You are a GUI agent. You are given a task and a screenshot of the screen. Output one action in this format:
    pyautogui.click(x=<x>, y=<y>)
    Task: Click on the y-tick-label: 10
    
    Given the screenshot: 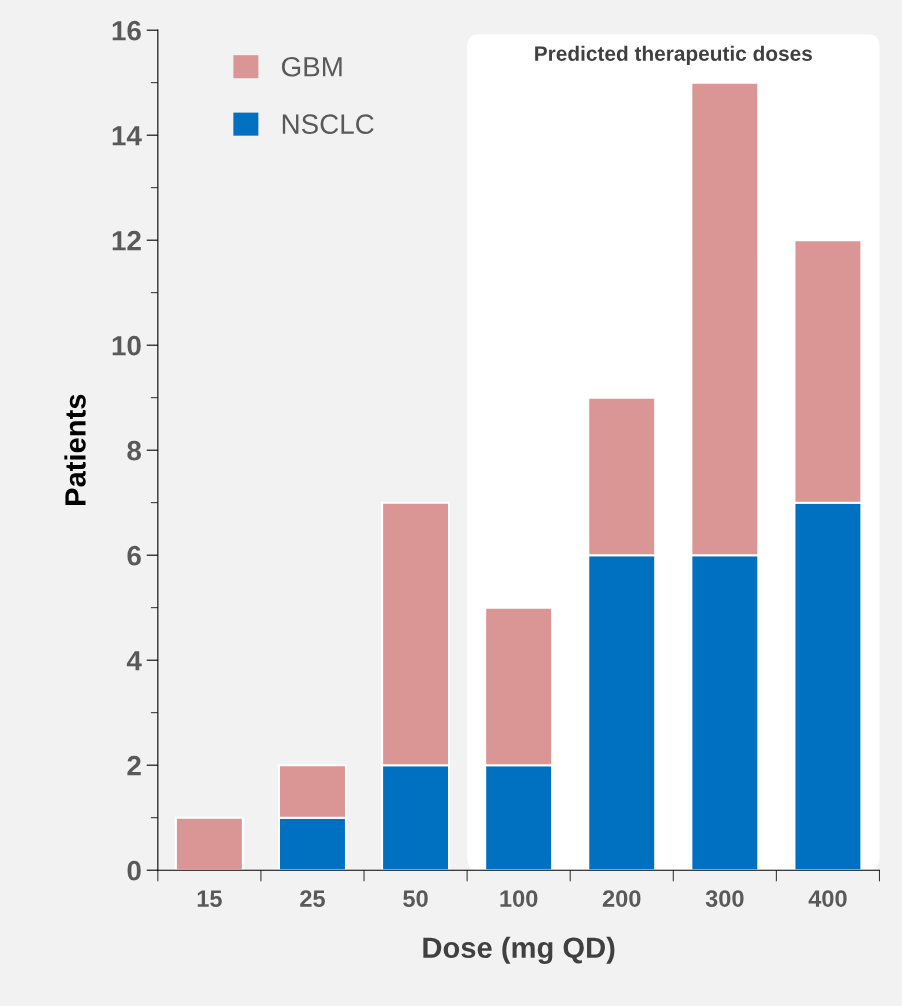 What is the action you would take?
    pyautogui.click(x=126, y=345)
    